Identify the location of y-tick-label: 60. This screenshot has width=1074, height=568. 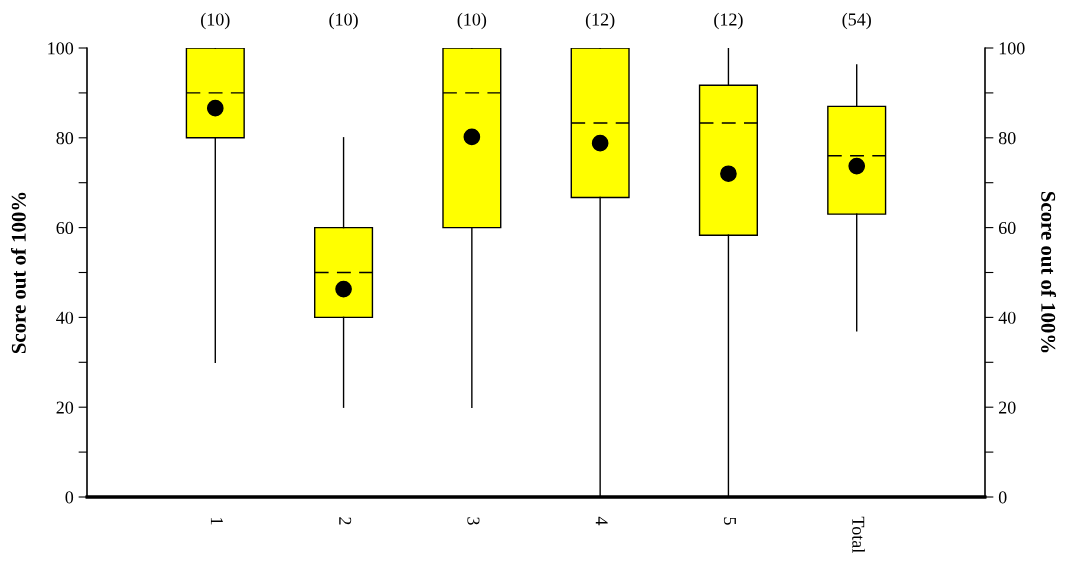
(65, 228).